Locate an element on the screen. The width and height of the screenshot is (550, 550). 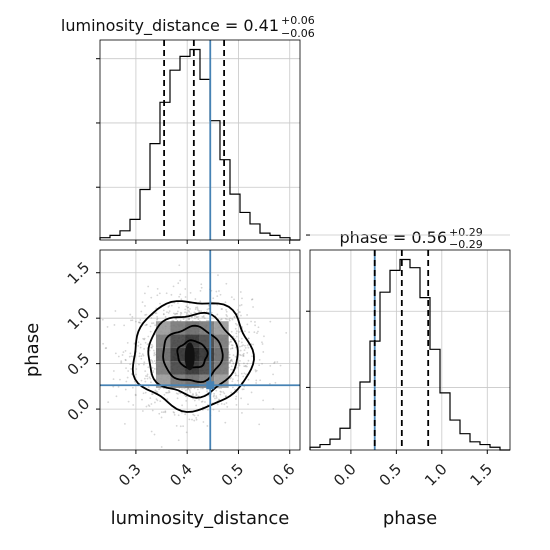
density-bin is located at coordinates (207, 341).